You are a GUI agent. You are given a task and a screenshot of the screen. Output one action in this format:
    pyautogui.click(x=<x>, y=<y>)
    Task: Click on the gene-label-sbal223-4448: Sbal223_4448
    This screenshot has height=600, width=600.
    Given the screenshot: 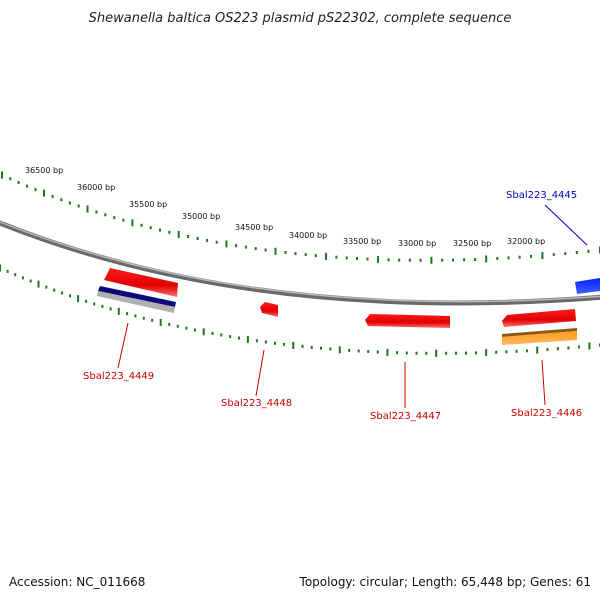 What is the action you would take?
    pyautogui.click(x=256, y=403)
    